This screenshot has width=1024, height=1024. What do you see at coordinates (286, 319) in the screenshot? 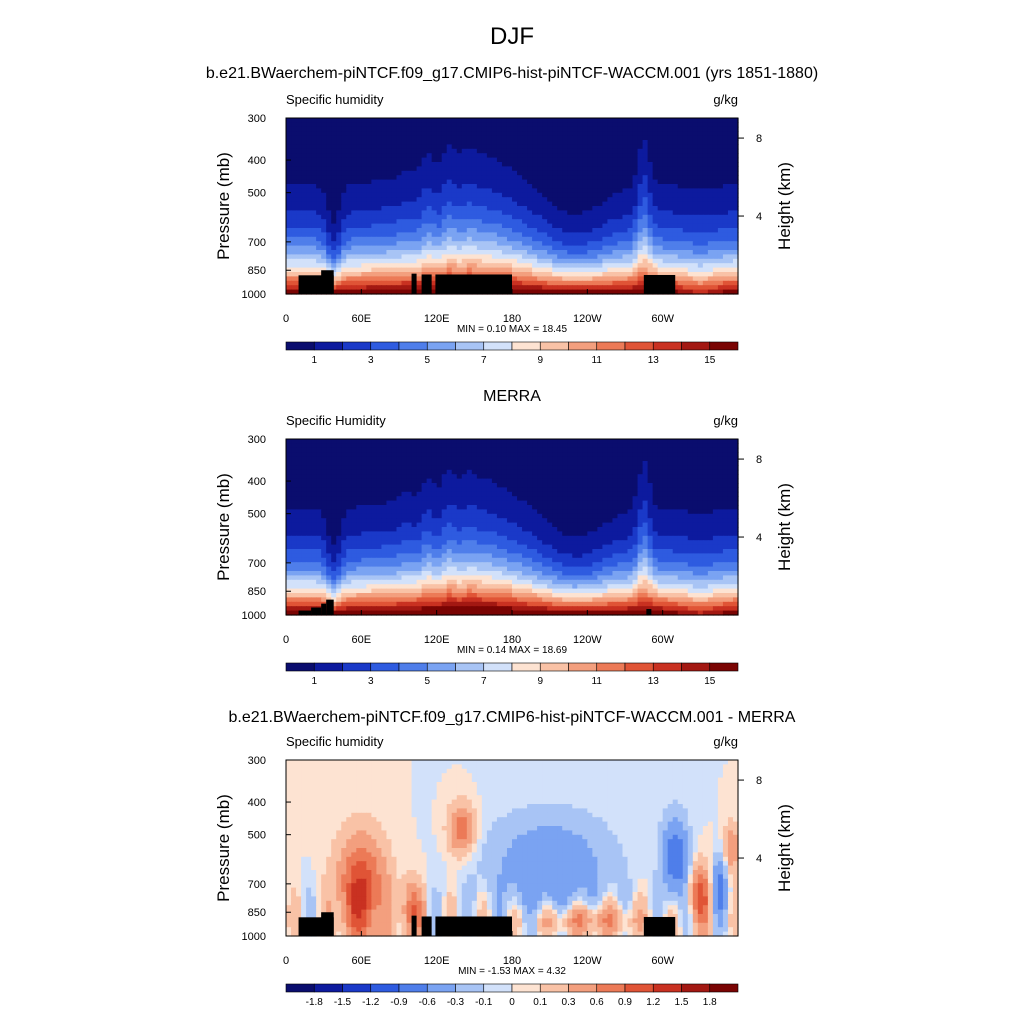
I see `x-tick-label: 0` at bounding box center [286, 319].